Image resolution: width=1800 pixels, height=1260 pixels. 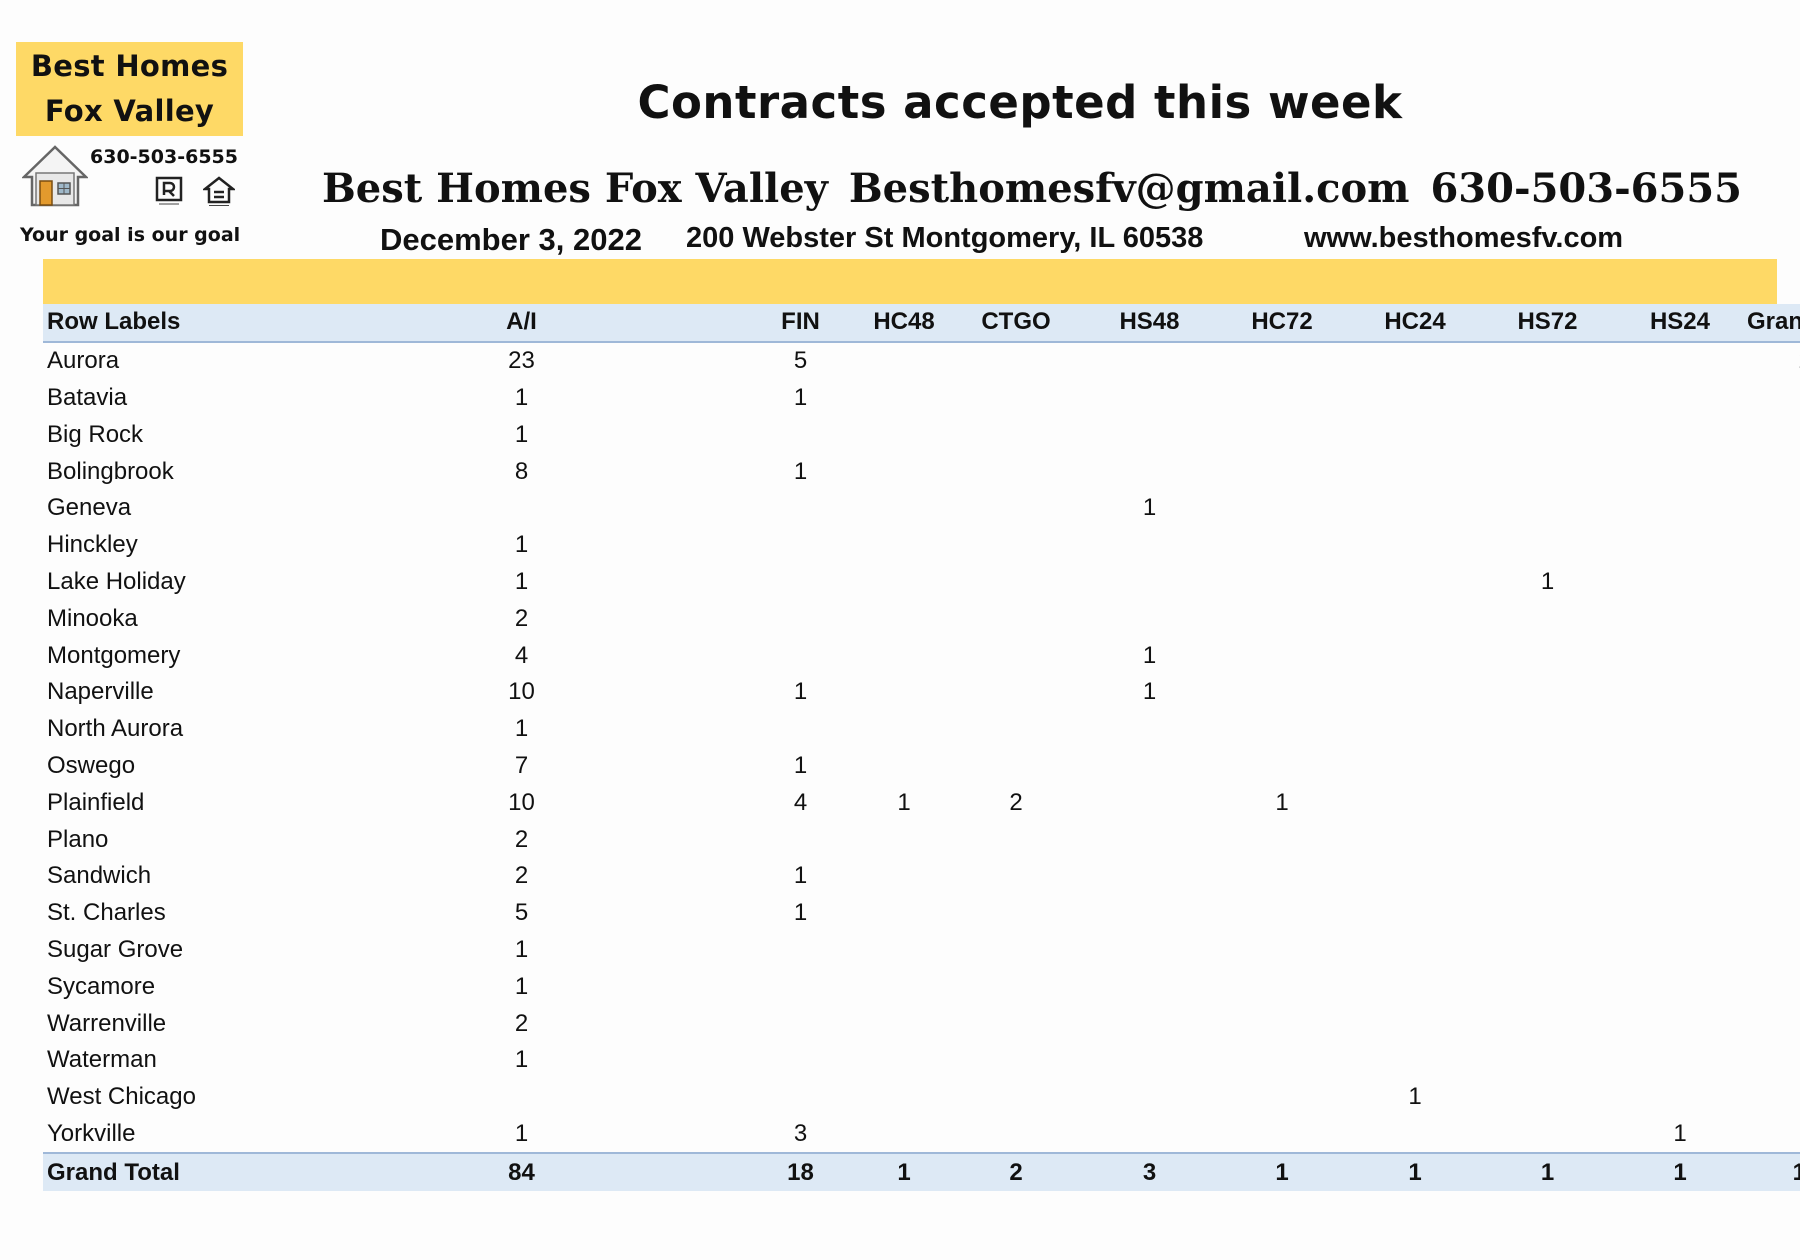 I want to click on column-header: FIN, so click(x=800, y=322).